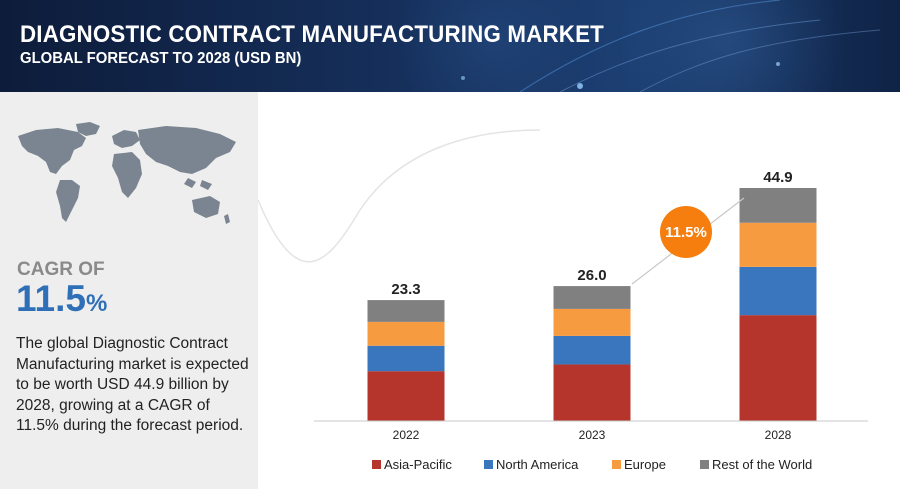 This screenshot has height=489, width=900. I want to click on header-decoration, so click(671, 46).